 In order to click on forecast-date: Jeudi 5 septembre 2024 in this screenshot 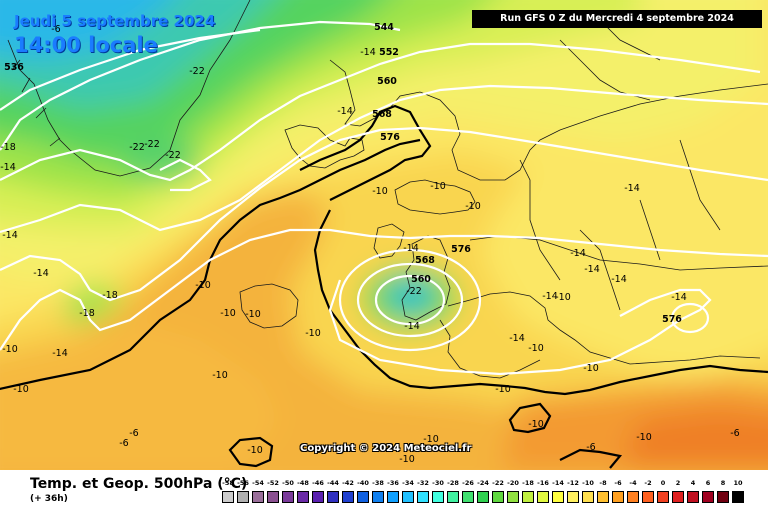, I will do `click(115, 21)`.